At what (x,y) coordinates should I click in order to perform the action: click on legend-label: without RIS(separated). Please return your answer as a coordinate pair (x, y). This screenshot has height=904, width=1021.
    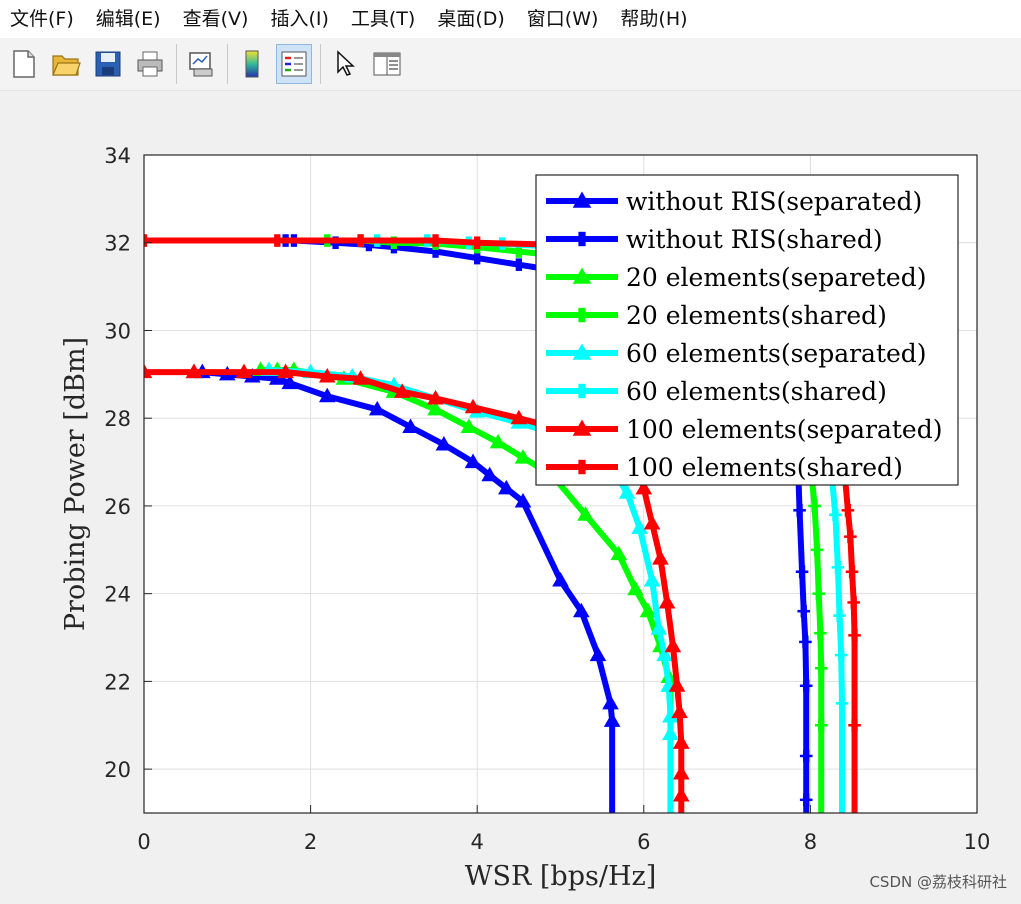
    Looking at the image, I should click on (774, 201).